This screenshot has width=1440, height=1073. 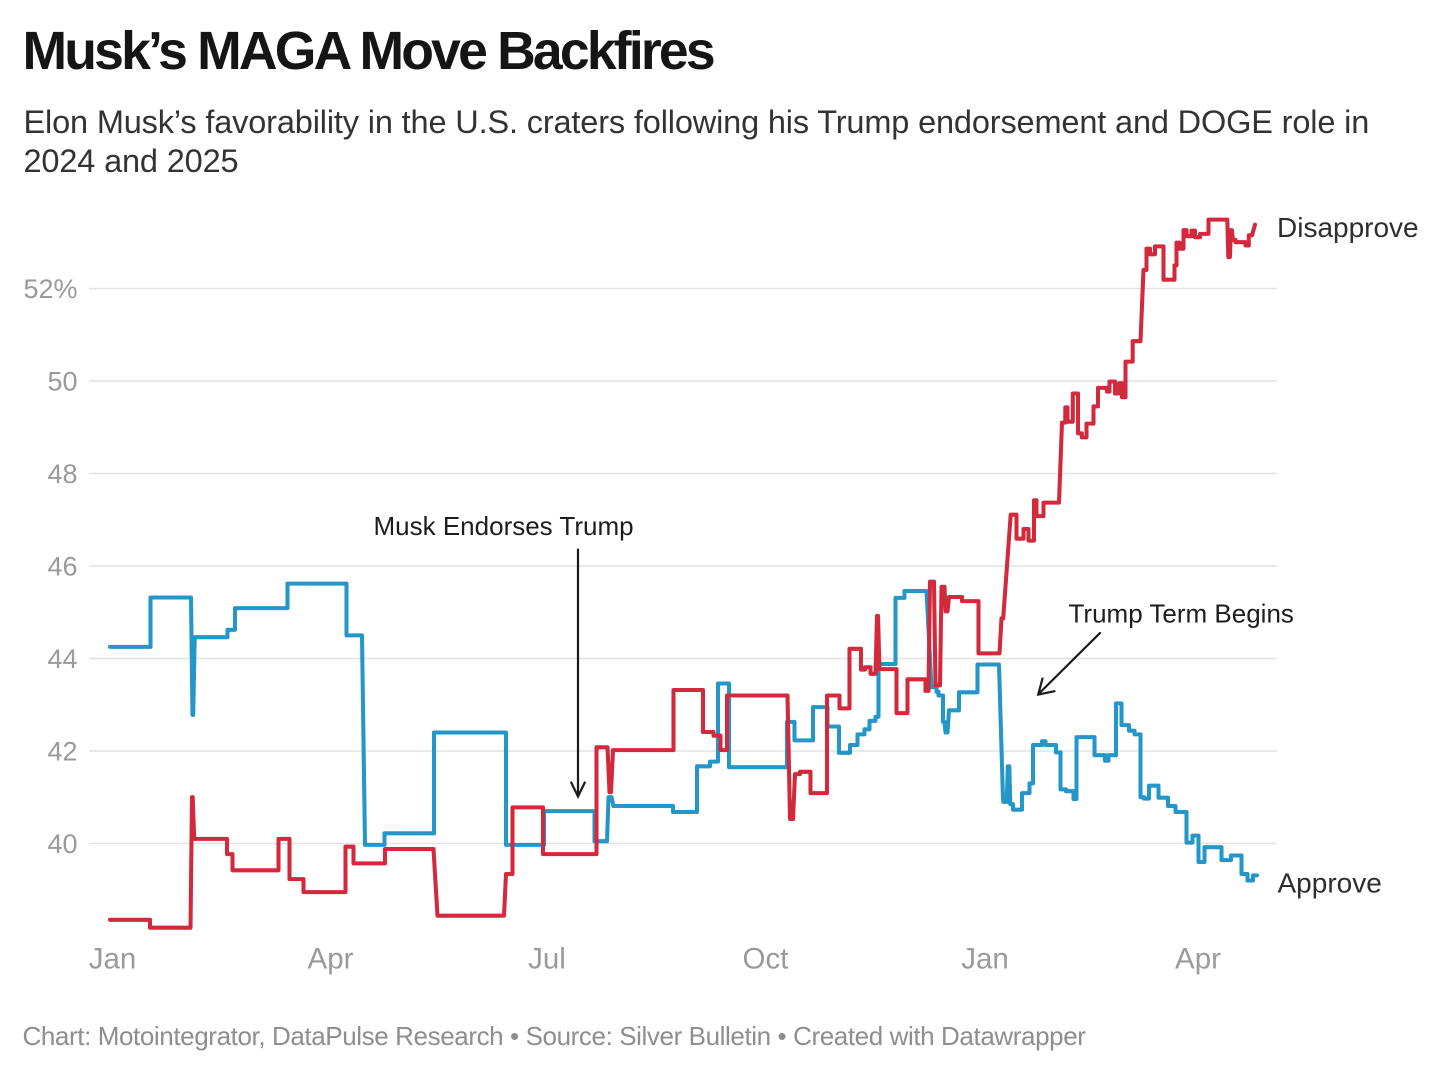 I want to click on svg-text: Trump Term Begins, so click(x=1181, y=614).